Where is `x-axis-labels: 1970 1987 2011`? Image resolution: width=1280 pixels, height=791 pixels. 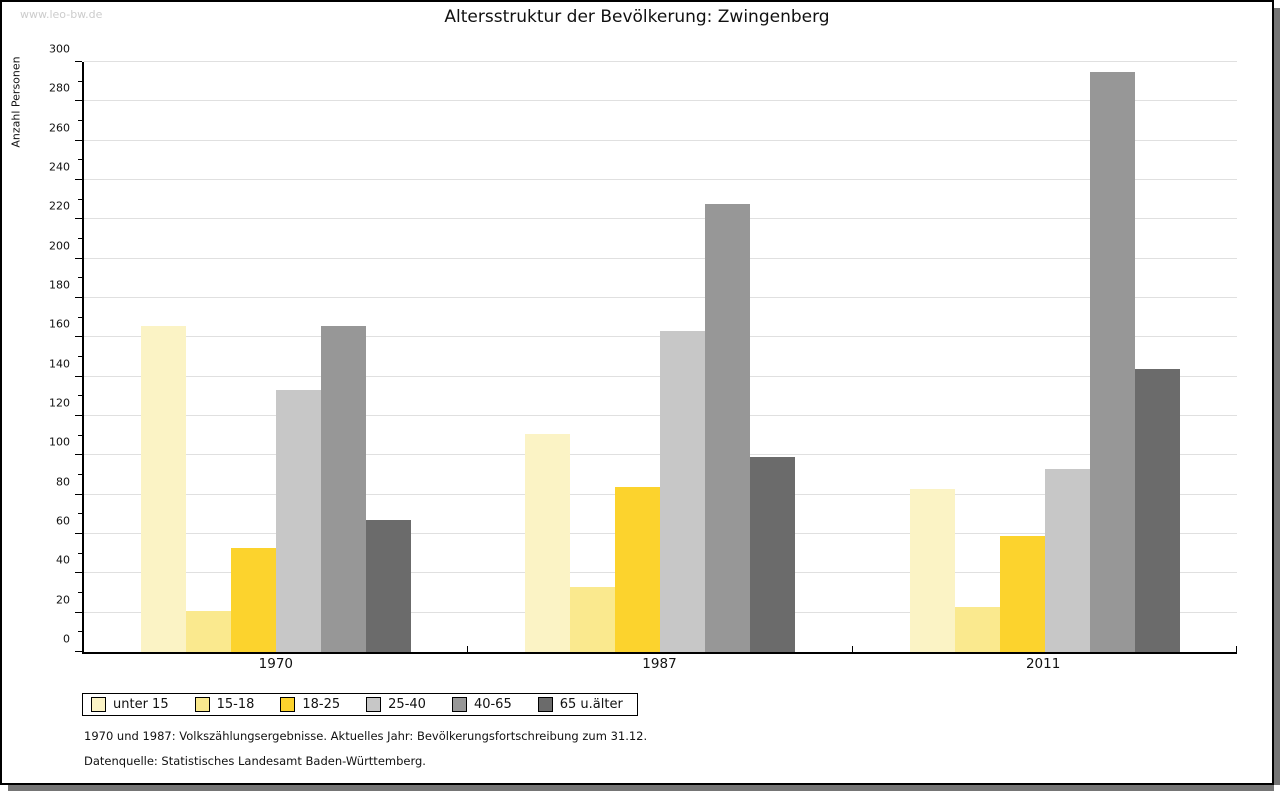
x-axis-labels: 1970 1987 2011 is located at coordinates (659, 664).